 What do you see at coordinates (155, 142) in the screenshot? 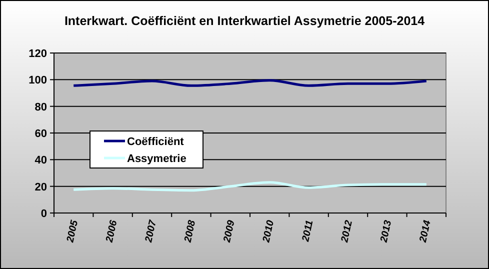
I see `legend-label: Coëfficiënt` at bounding box center [155, 142].